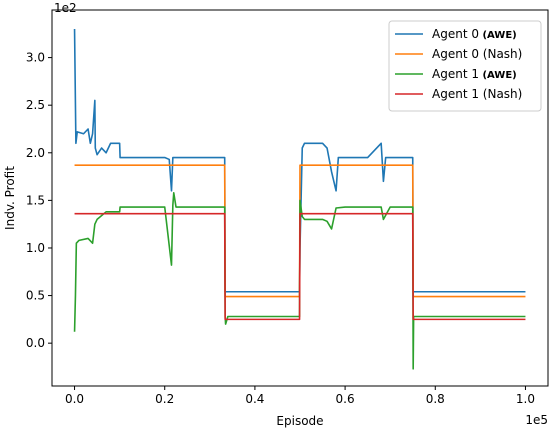 Image resolution: width=551 pixels, height=430 pixels. Describe the element at coordinates (477, 54) in the screenshot. I see `legend-label: Agent 0 (Nash)` at that location.